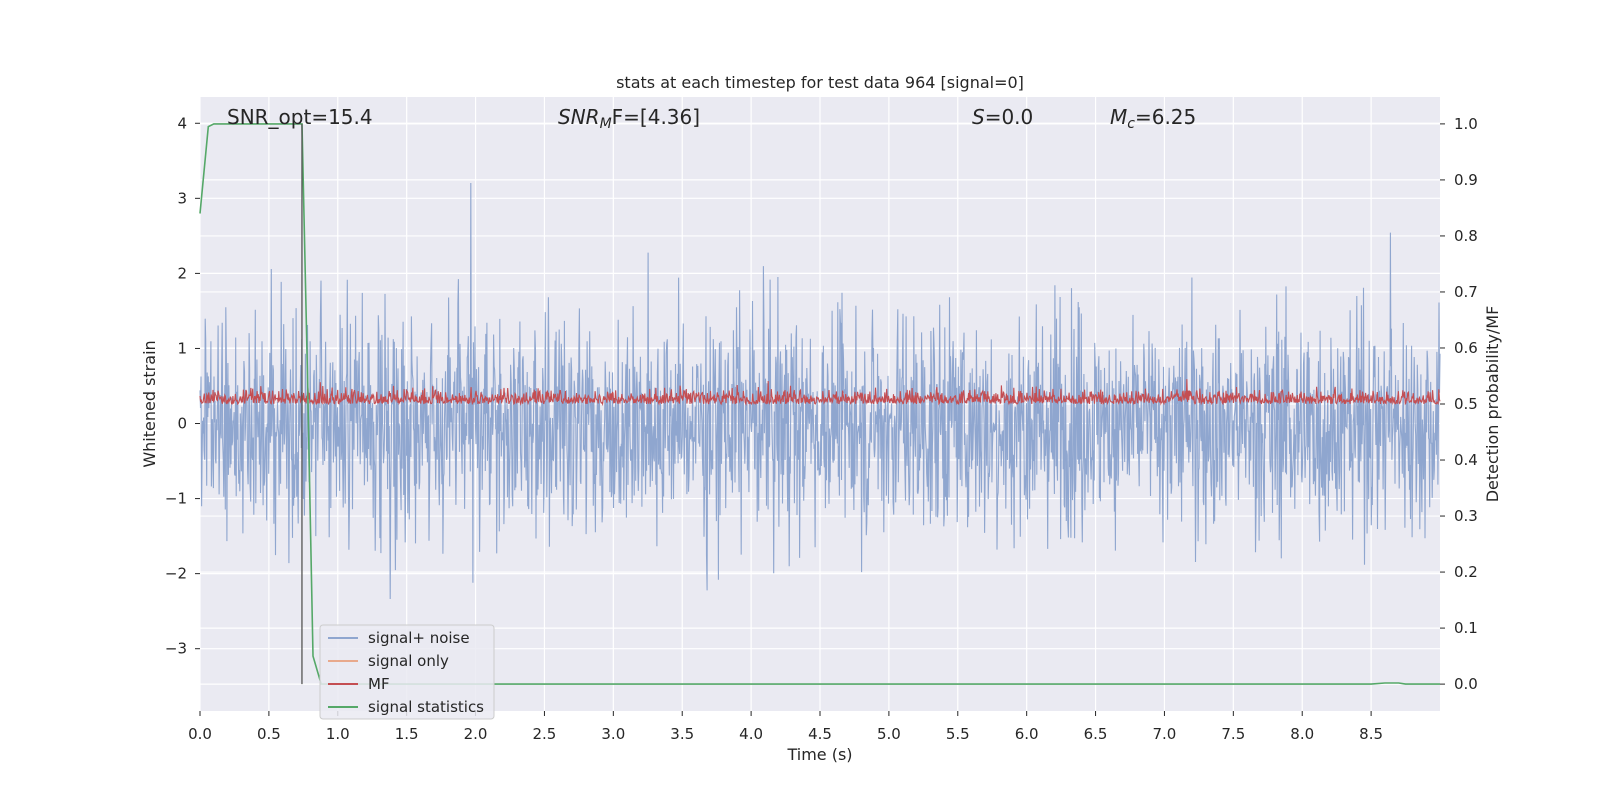 This screenshot has height=800, width=1600. I want to click on legend-label-mf: MF, so click(379, 684).